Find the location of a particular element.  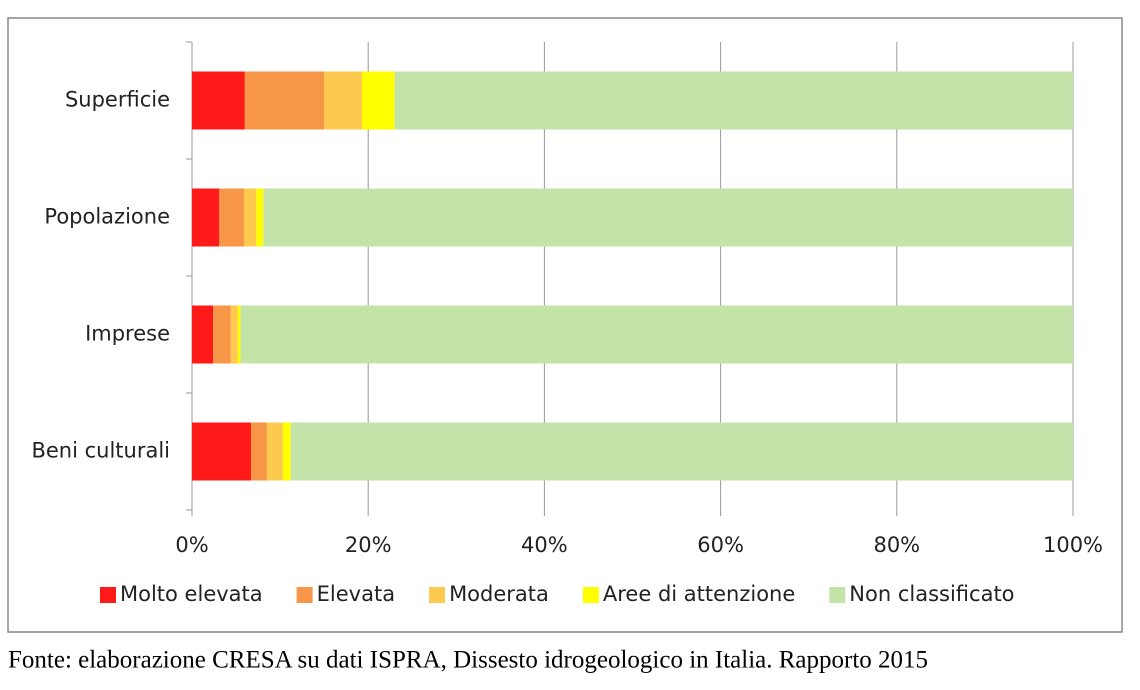

legend-label: Aree di attenzione is located at coordinates (699, 594).